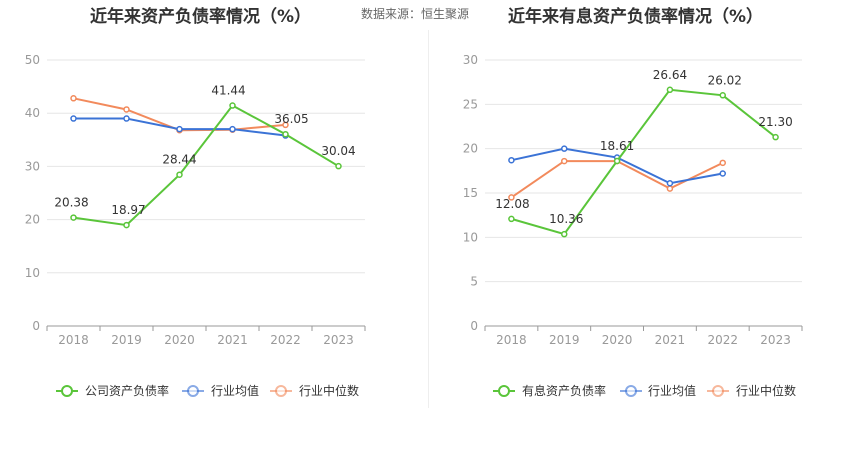 The image size is (850, 458). Describe the element at coordinates (617, 146) in the screenshot. I see `data-label: 18.61` at that location.